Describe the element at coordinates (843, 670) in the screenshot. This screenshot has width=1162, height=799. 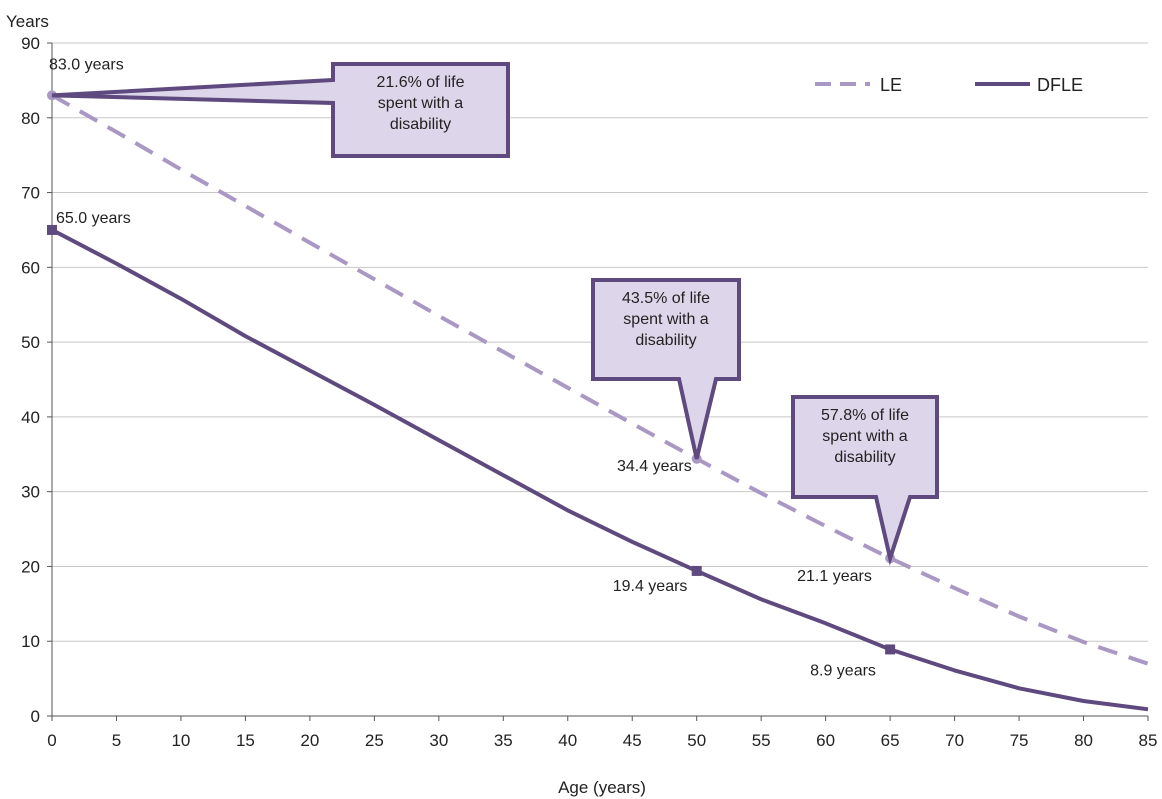
I see `data-label-dfle-65: 8.9 years` at that location.